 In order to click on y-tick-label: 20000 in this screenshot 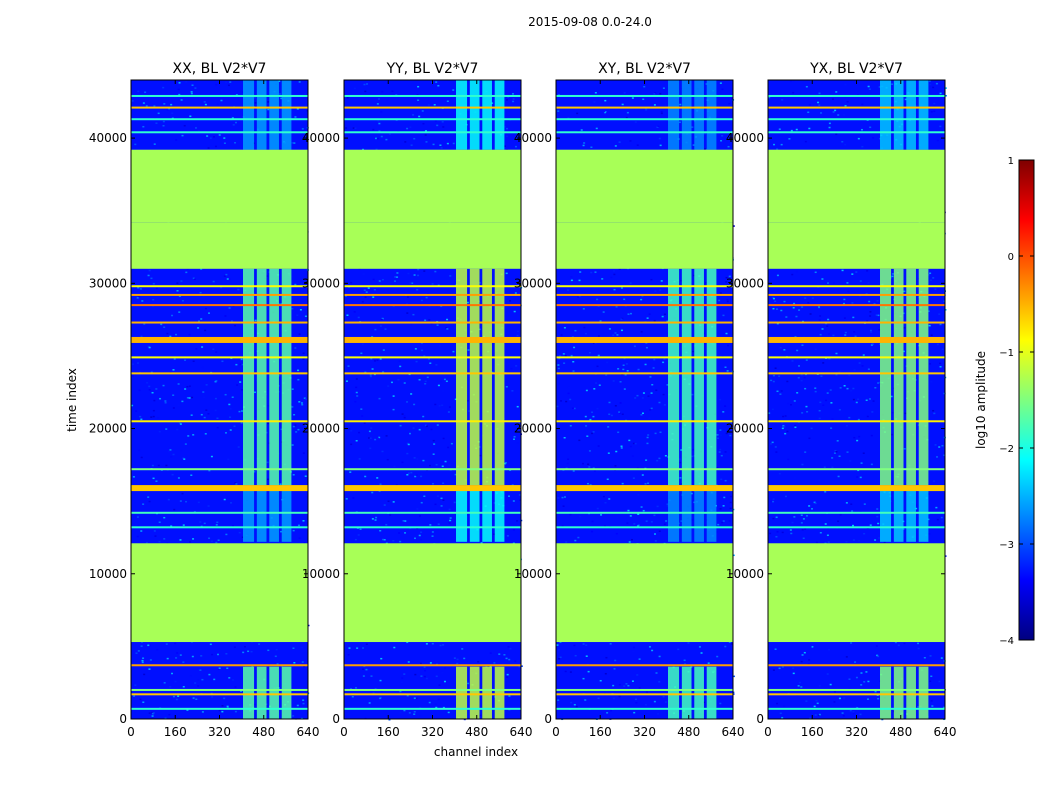, I will do `click(108, 429)`.